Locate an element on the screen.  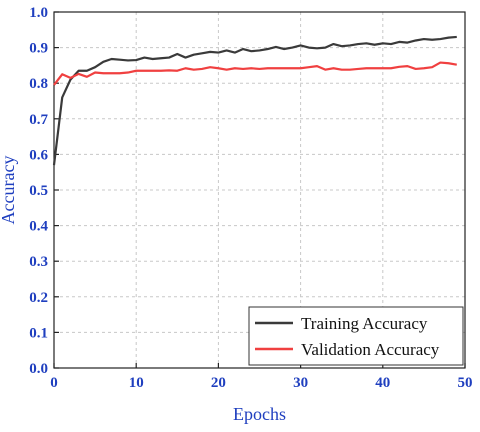
y-tick-label: 0.3 is located at coordinates (38, 262).